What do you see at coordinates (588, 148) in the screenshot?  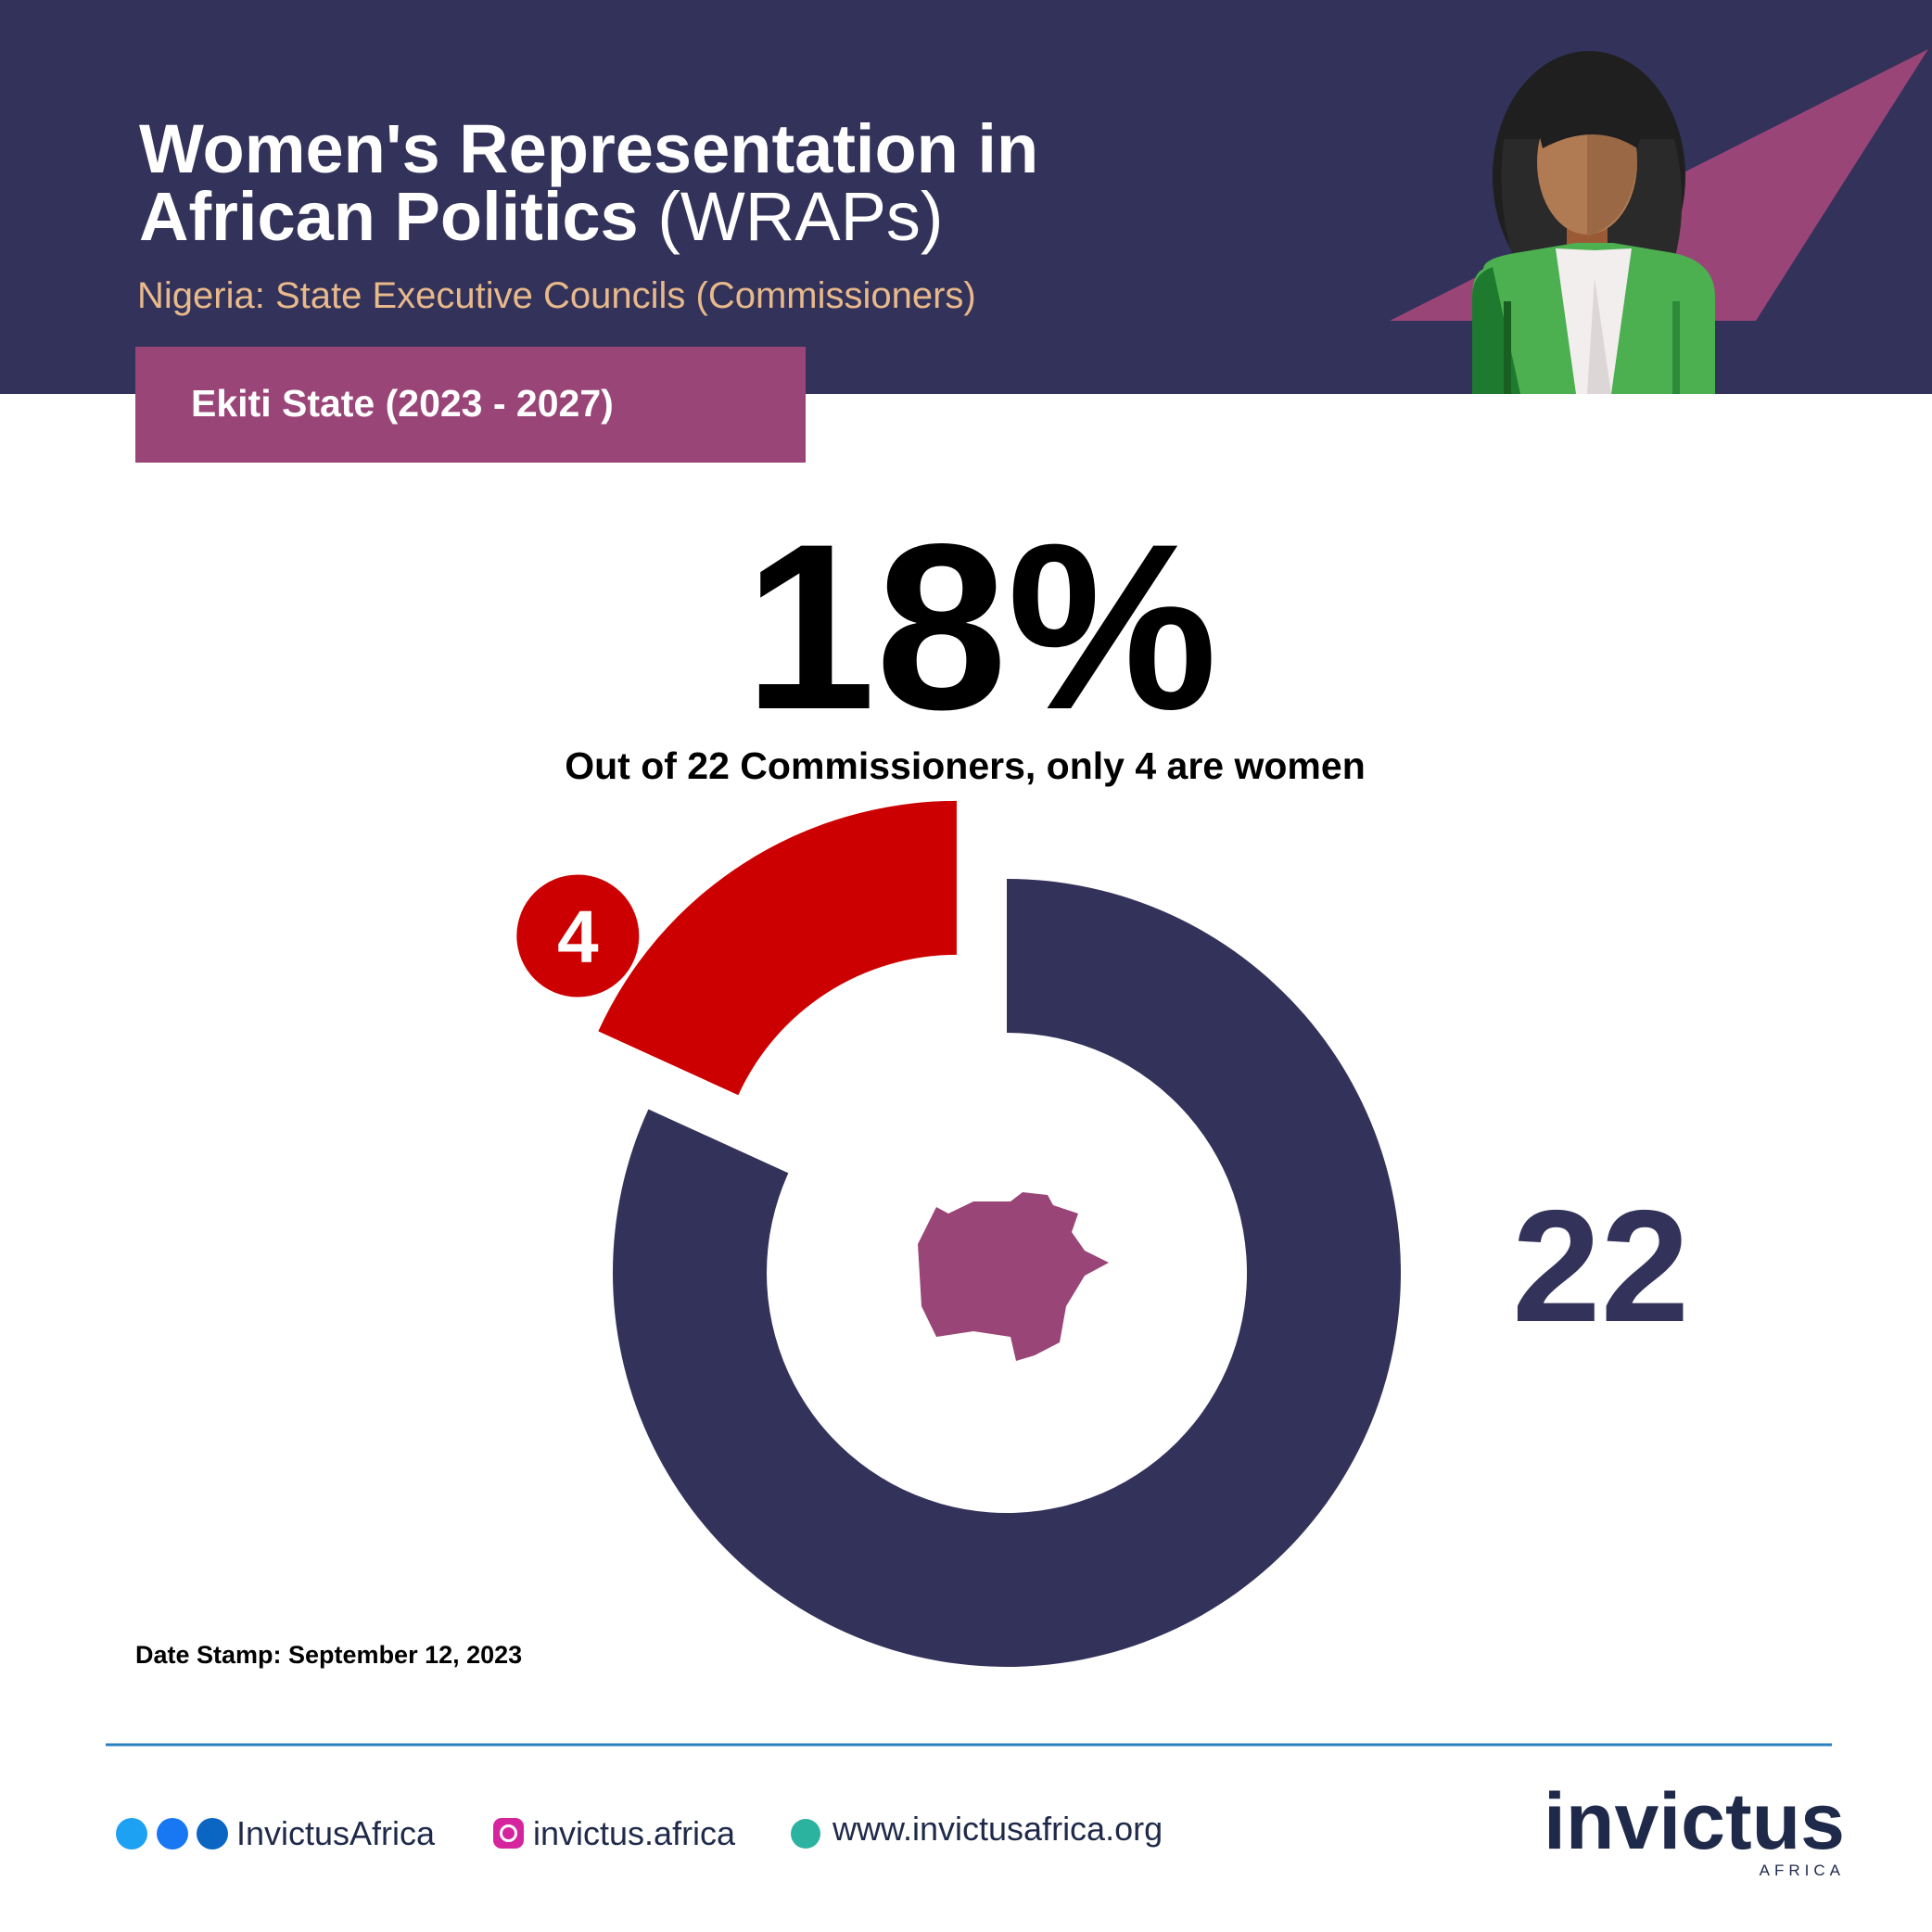 I see `title-line: Women's Representation in` at bounding box center [588, 148].